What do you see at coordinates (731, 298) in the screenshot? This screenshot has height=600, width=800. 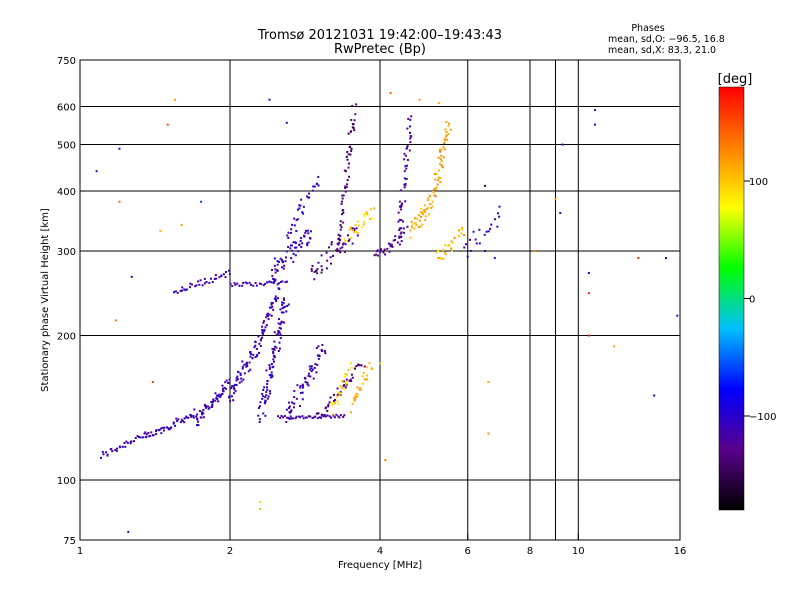 I see `colorbar` at bounding box center [731, 298].